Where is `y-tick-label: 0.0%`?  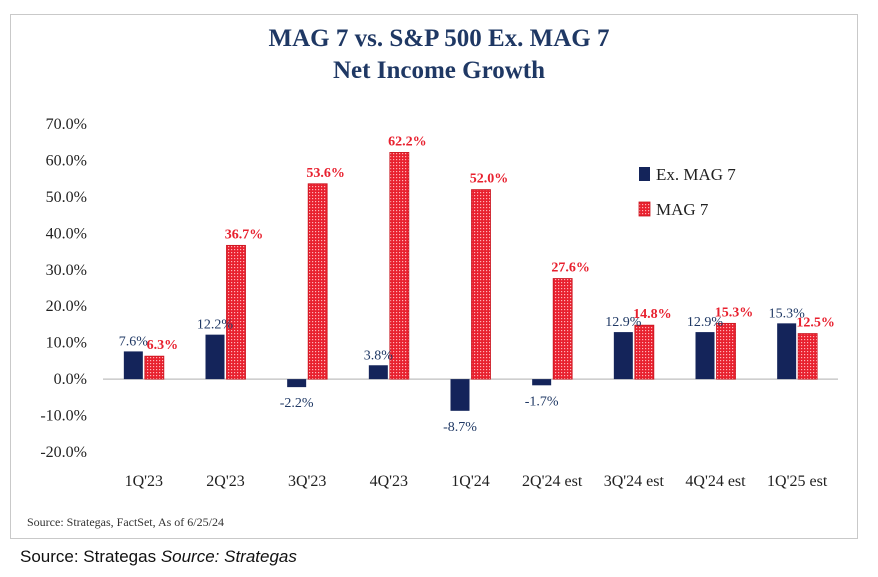 y-tick-label: 0.0% is located at coordinates (70, 379).